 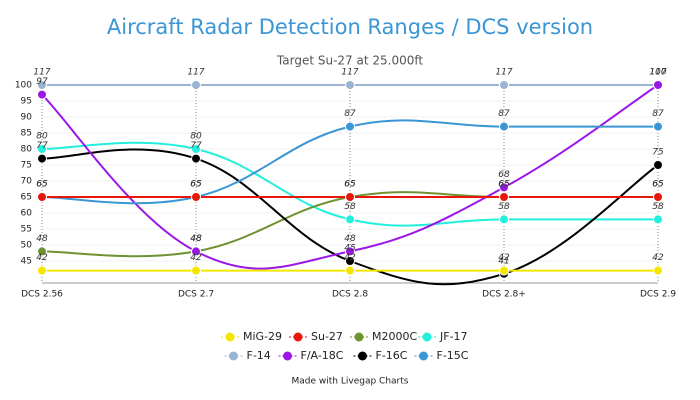 What do you see at coordinates (196, 295) in the screenshot?
I see `x-tick-label: DCS 2.7` at bounding box center [196, 295].